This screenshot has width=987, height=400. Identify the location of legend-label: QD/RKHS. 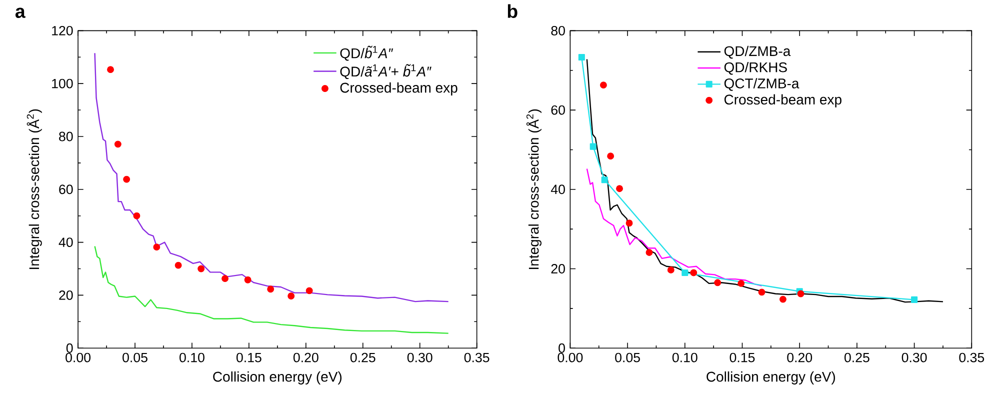
(755, 68).